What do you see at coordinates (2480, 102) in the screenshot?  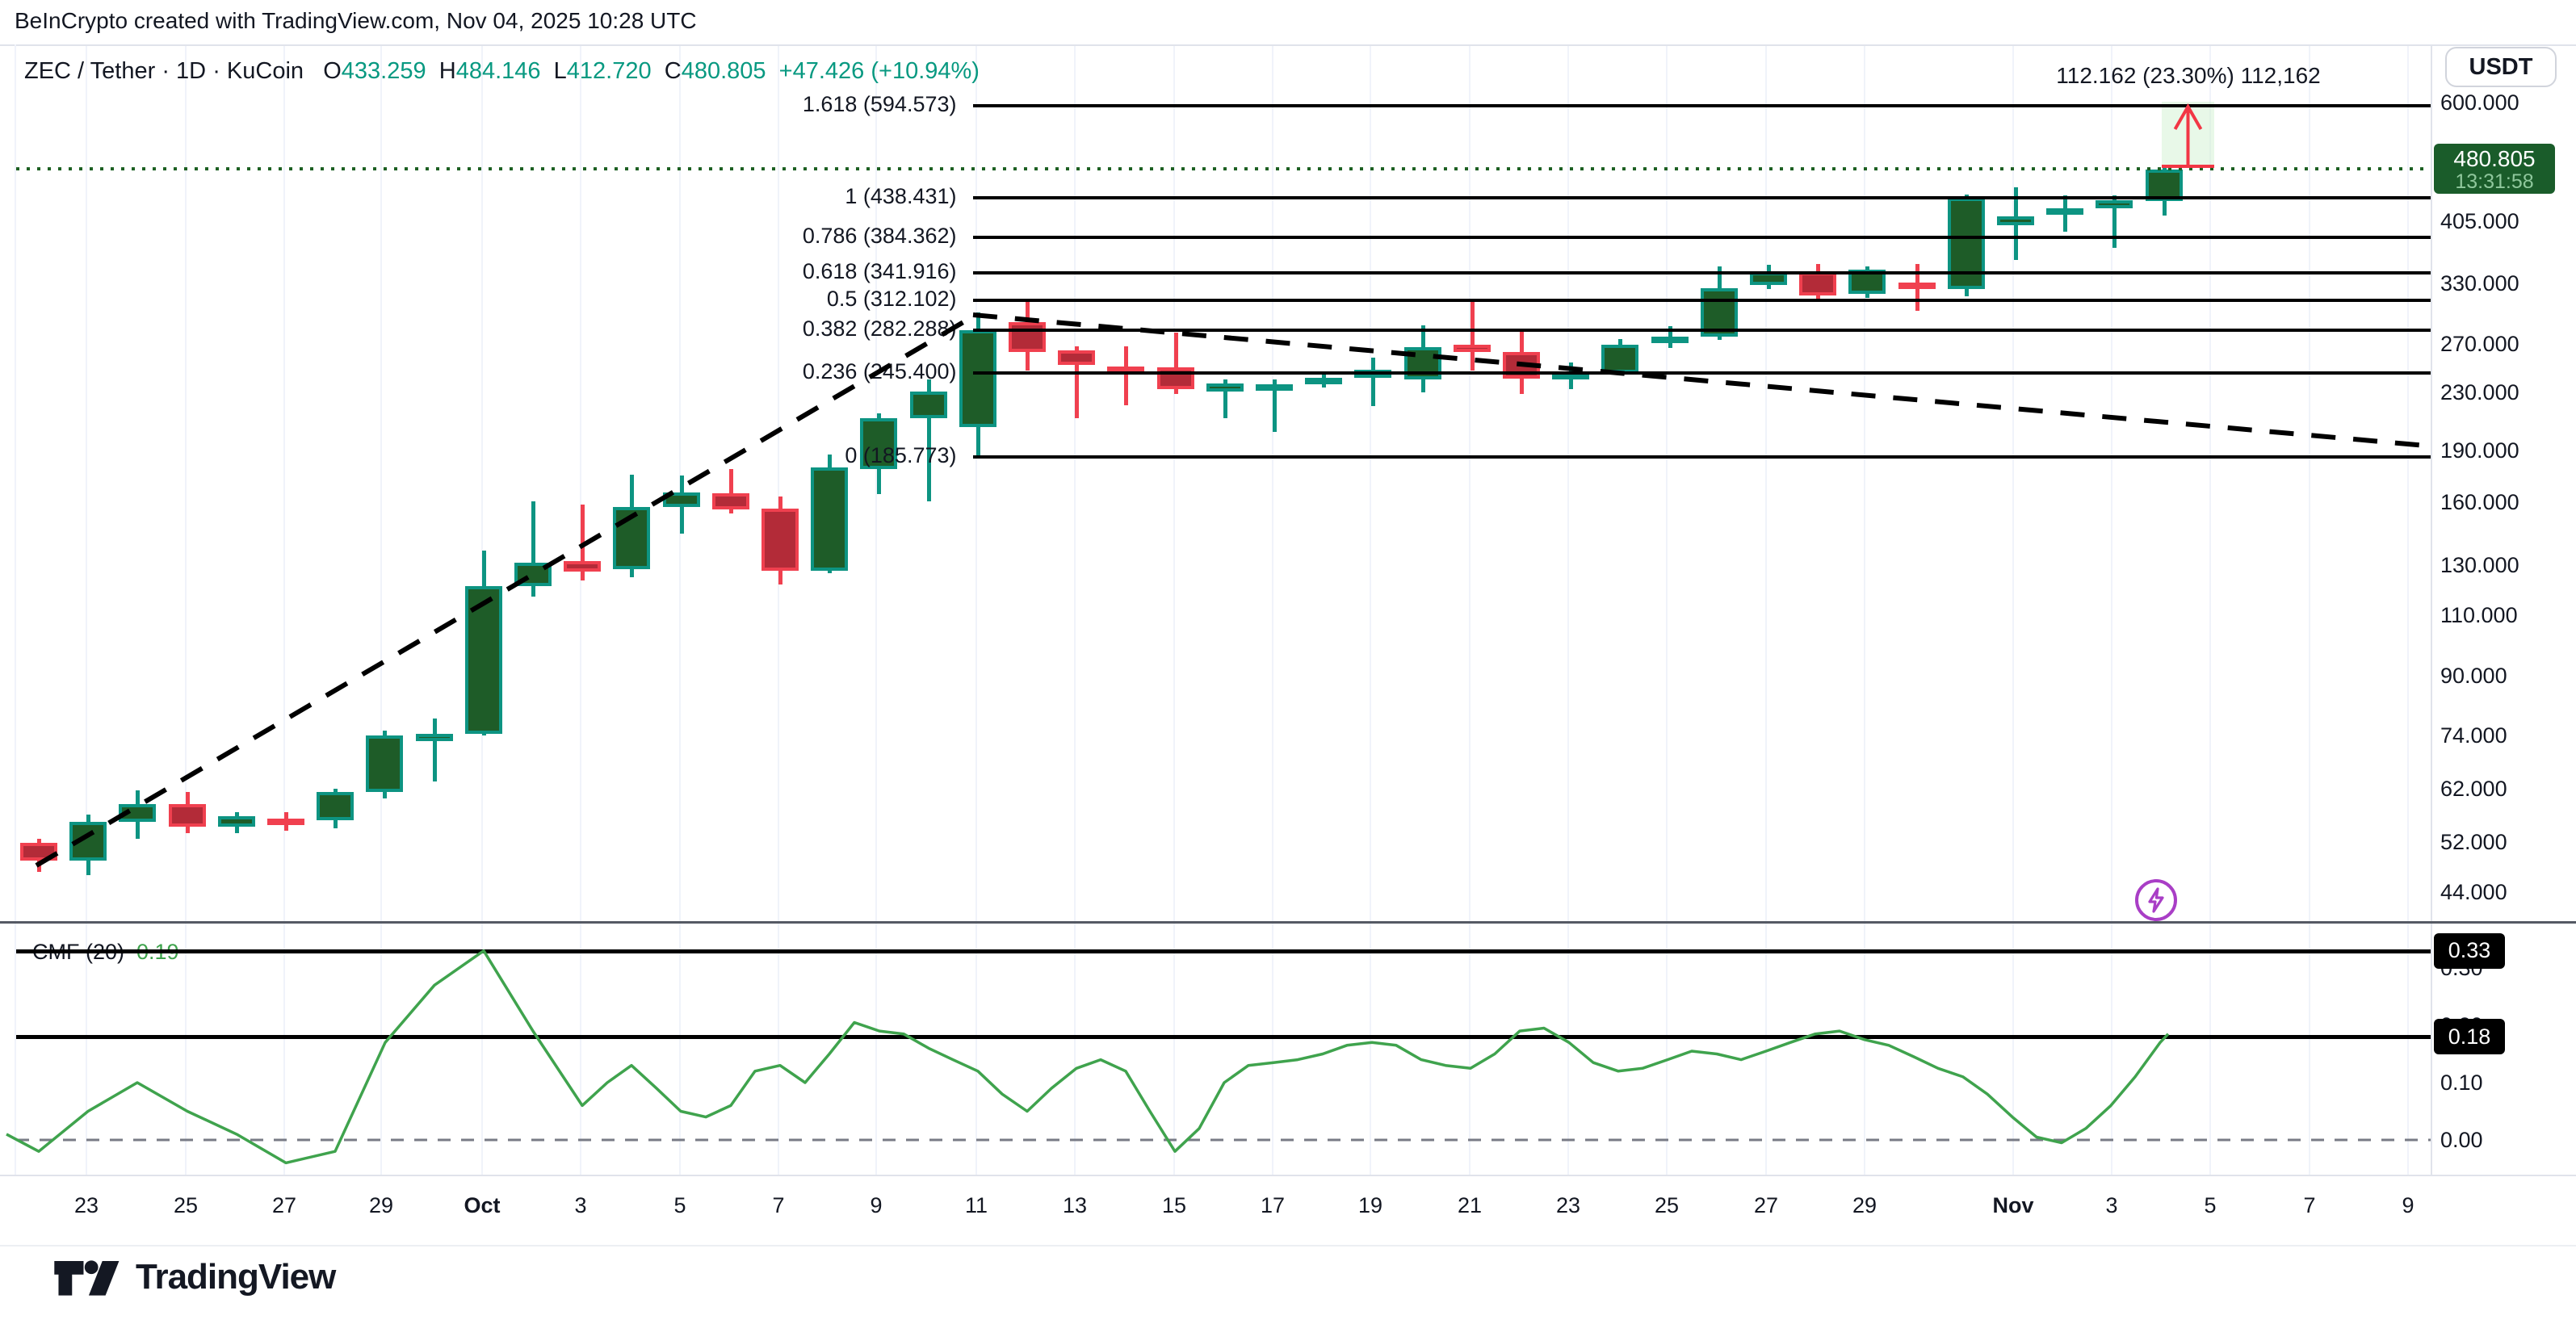 I see `price-axis-label: 600.000` at bounding box center [2480, 102].